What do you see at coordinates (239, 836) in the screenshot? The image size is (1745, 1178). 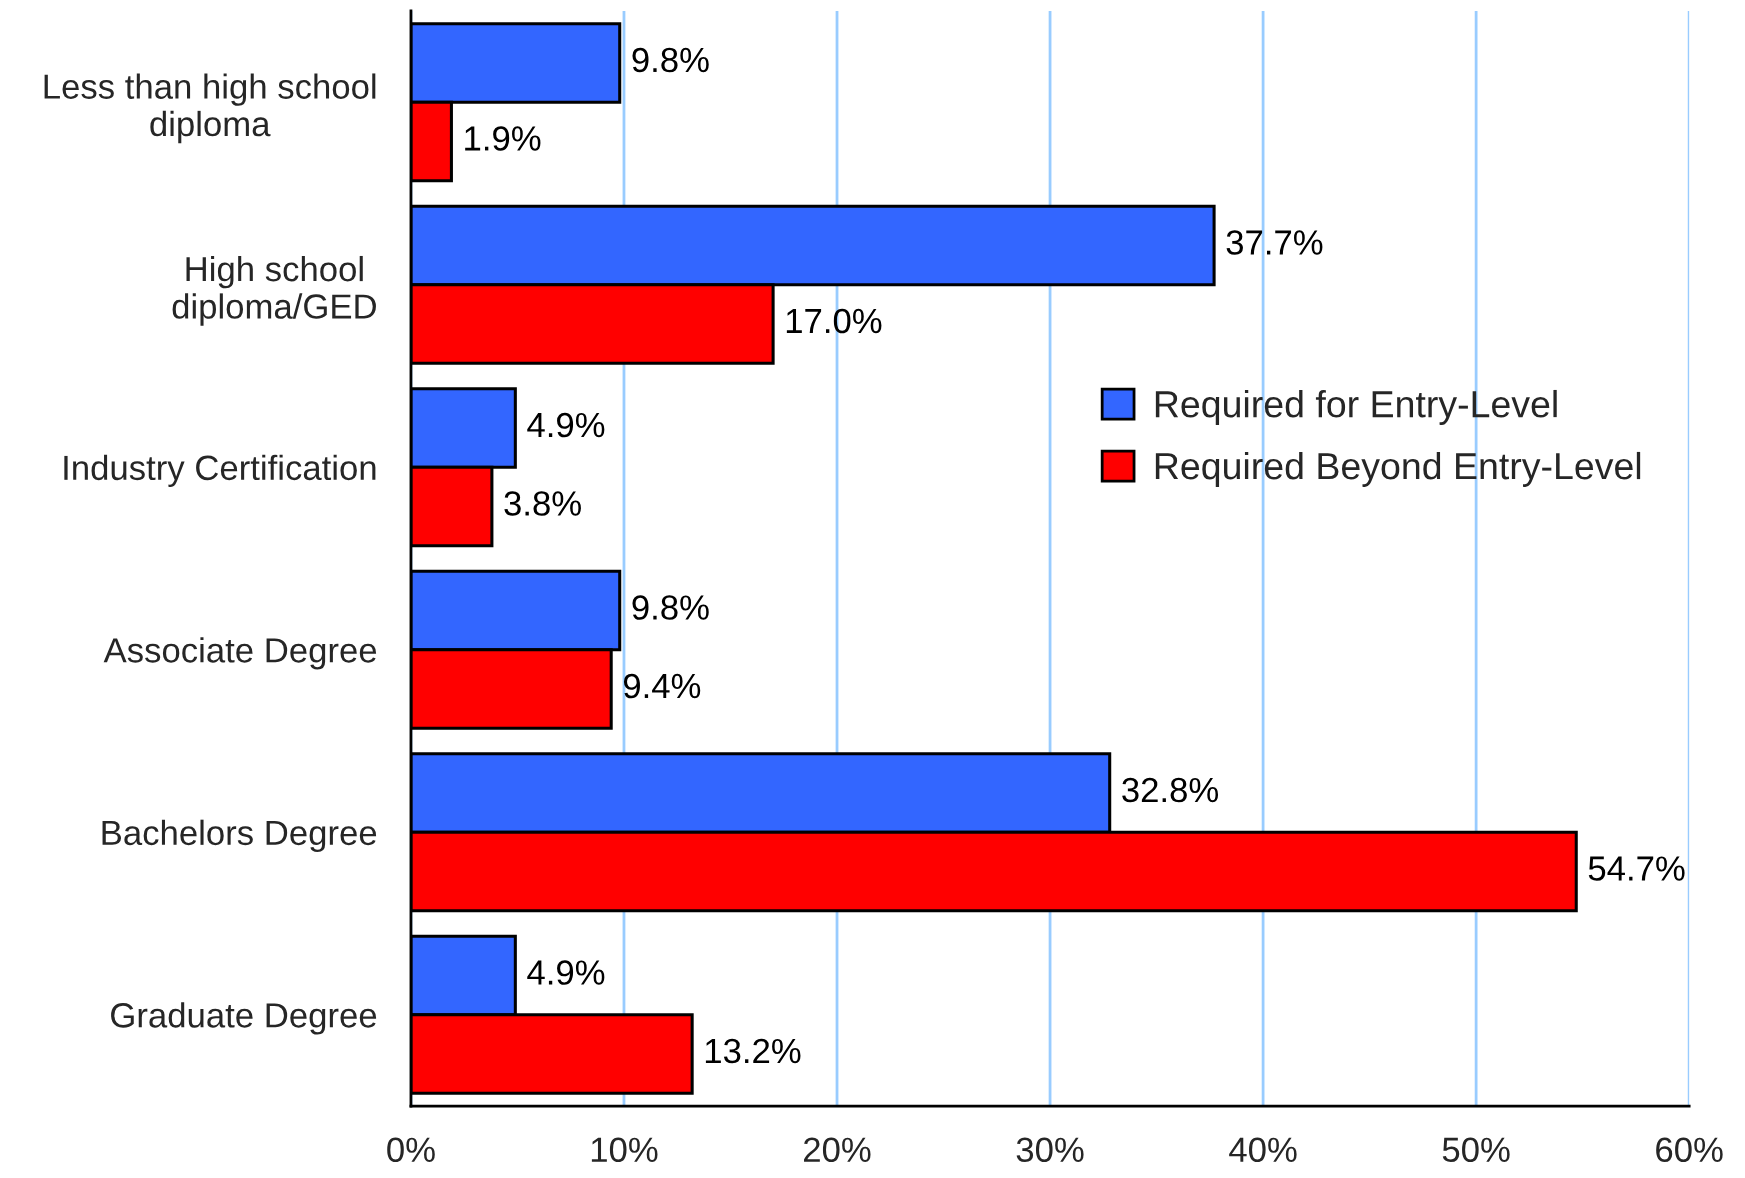 I see `y-tick-label: Bachelors Degree` at bounding box center [239, 836].